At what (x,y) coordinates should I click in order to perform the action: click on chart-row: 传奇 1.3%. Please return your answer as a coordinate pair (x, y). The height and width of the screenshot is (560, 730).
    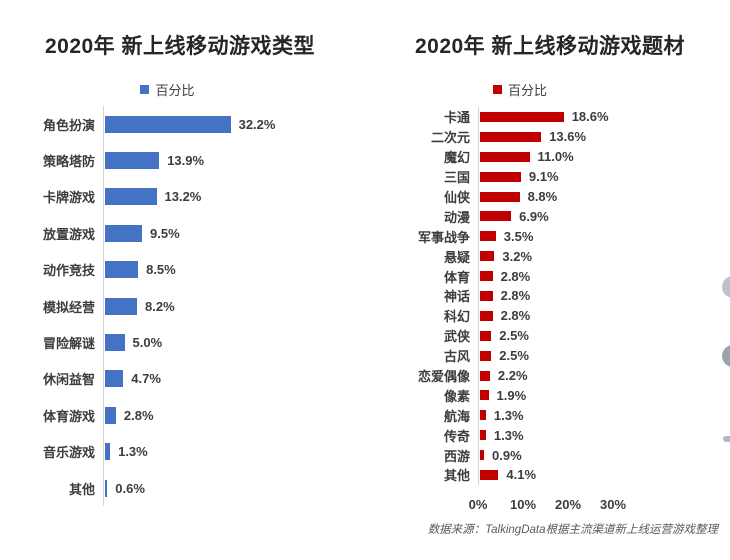
    Looking at the image, I should click on (552, 435).